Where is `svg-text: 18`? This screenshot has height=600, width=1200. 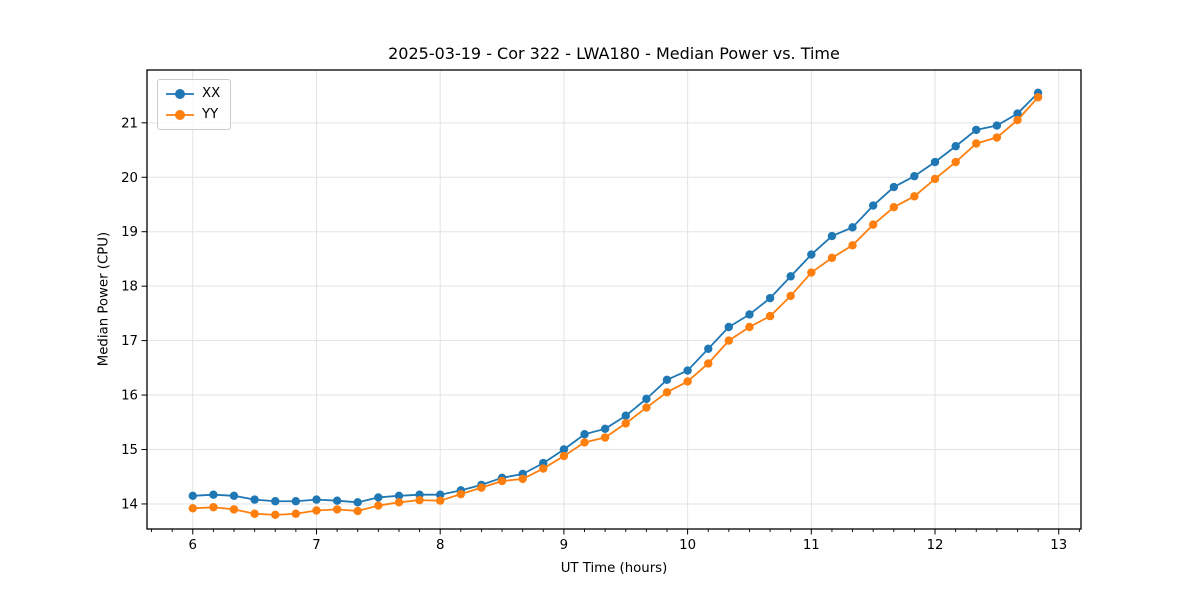 svg-text: 18 is located at coordinates (129, 287).